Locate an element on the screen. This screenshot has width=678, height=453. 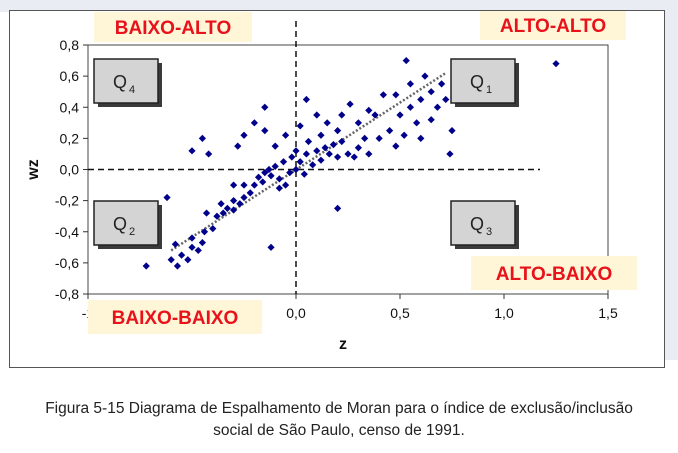
y-tick-label: 0,0 is located at coordinates (70, 170).